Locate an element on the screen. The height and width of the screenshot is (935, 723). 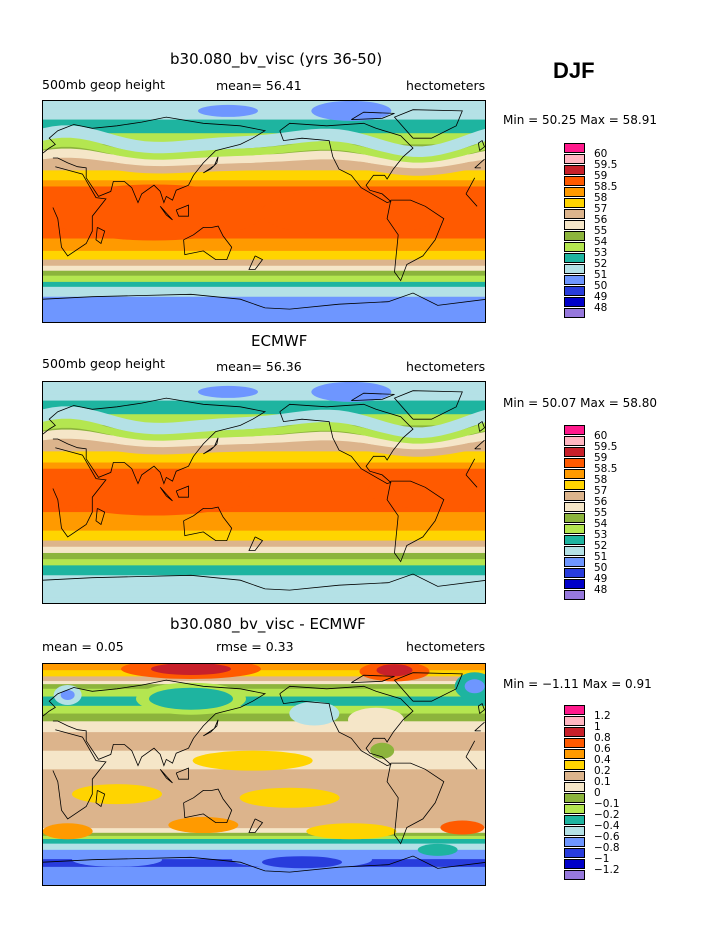
colorbar-label: −1.2 is located at coordinates (607, 870).